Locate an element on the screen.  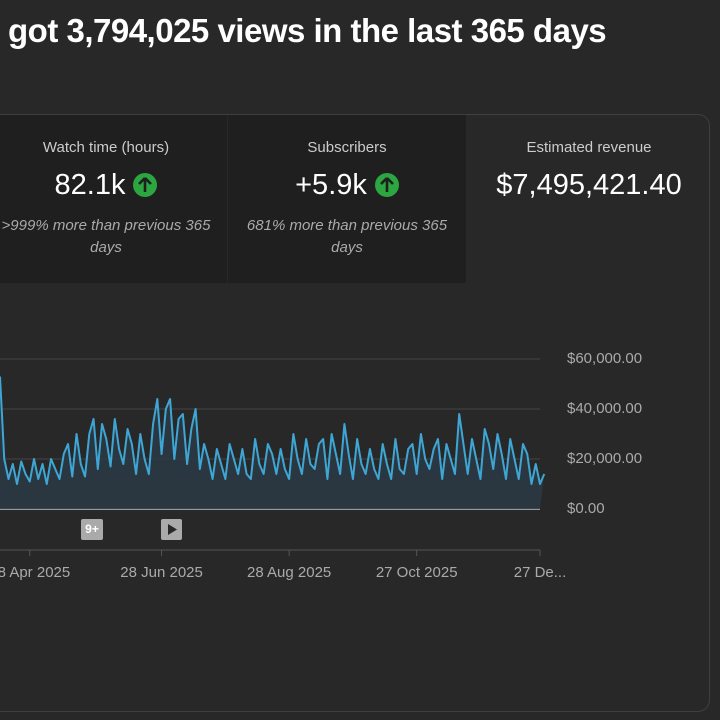
annotation-badge is located at coordinates (92, 529).